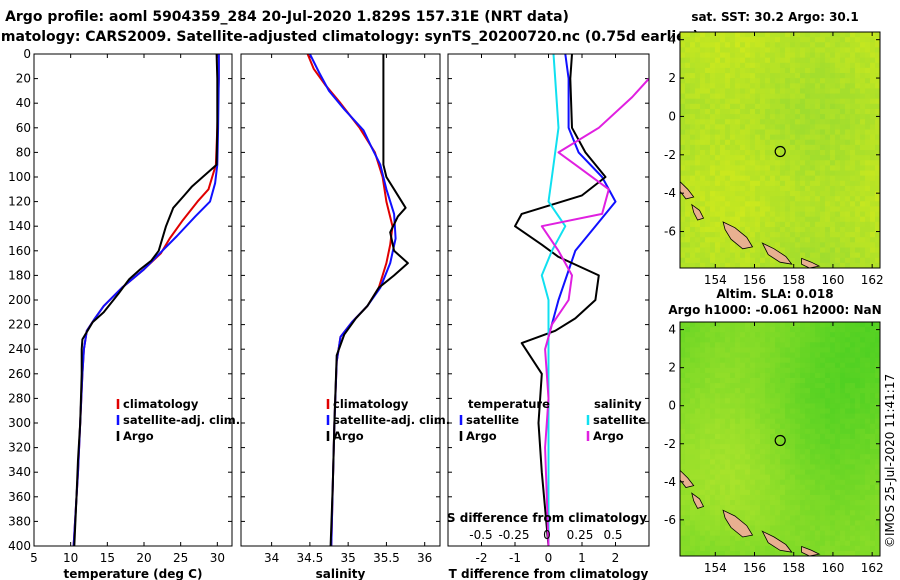 This screenshot has height=580, width=900. Describe the element at coordinates (670, 444) in the screenshot. I see `lat-tick-label: -2` at that location.